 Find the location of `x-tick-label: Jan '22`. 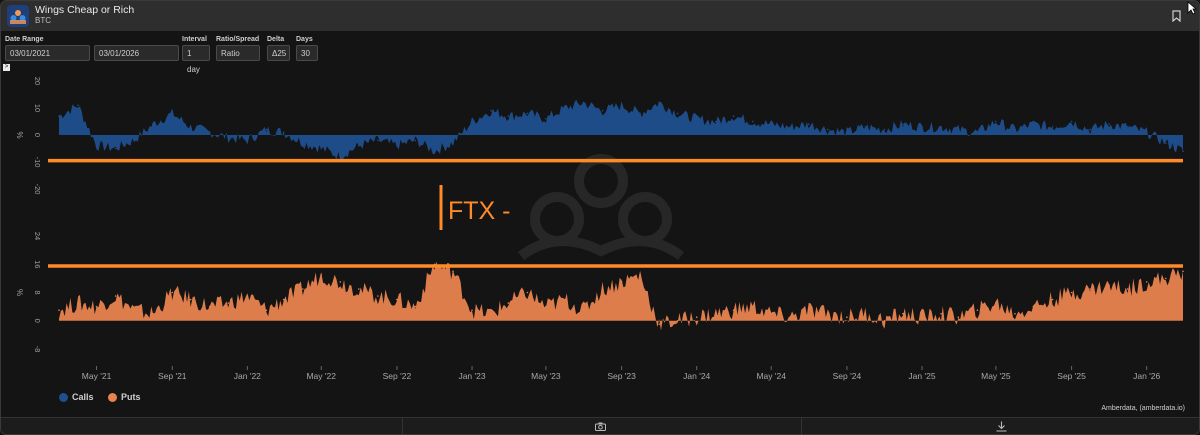

x-tick-label: Jan '22 is located at coordinates (247, 376).